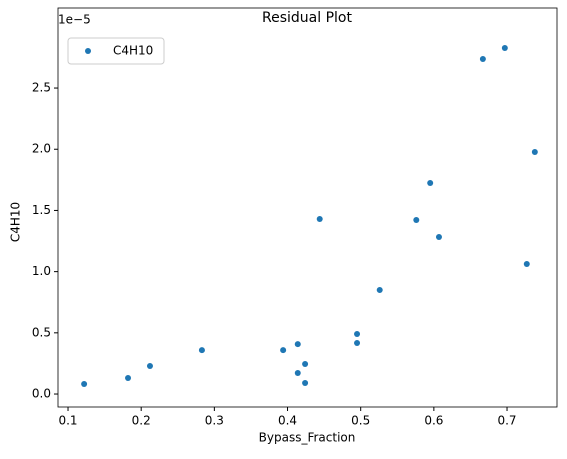 The image size is (567, 459). What do you see at coordinates (41, 394) in the screenshot?
I see `y-tick-label: 0.0` at bounding box center [41, 394].